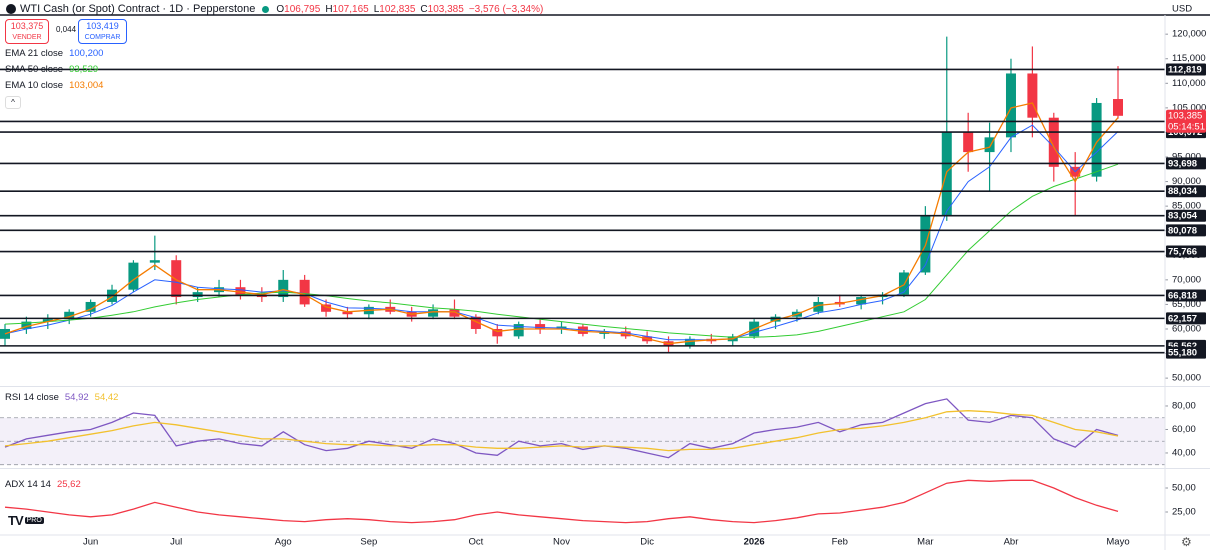  What do you see at coordinates (346, 9) in the screenshot?
I see `ohlc-item: H107,165` at bounding box center [346, 9].